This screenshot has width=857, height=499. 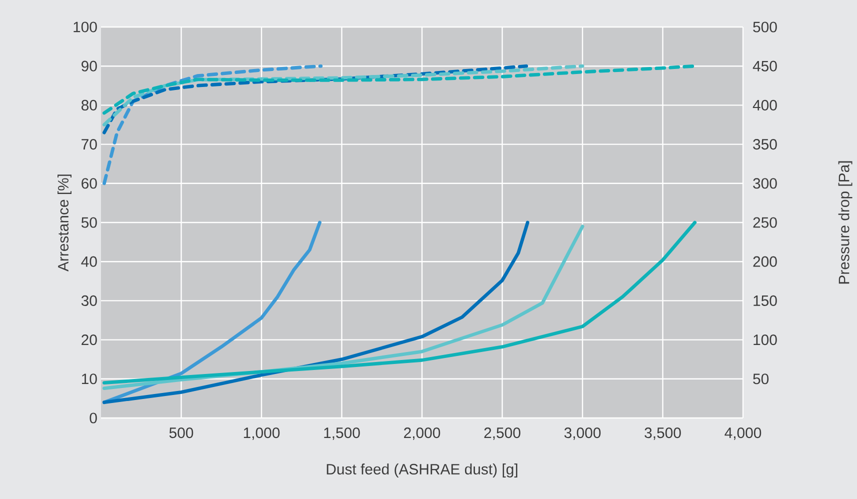 I want to click on y2-tick-label: 200, so click(x=765, y=261).